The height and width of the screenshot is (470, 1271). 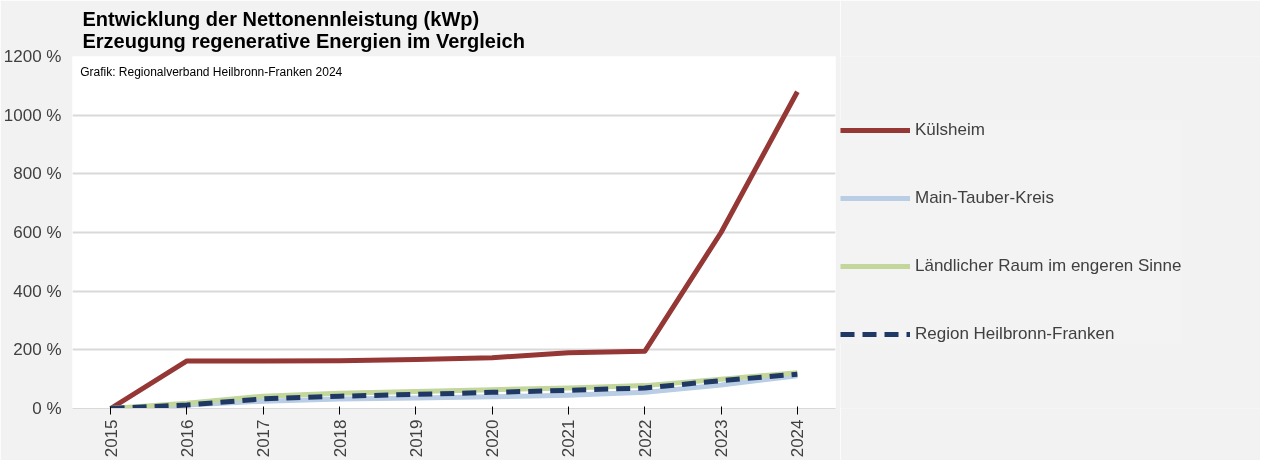 What do you see at coordinates (303, 29) in the screenshot?
I see `chart-title: Entwicklung der Nettonennleistung (kWp) Erzeugung regenerative Energien im Vergleich` at bounding box center [303, 29].